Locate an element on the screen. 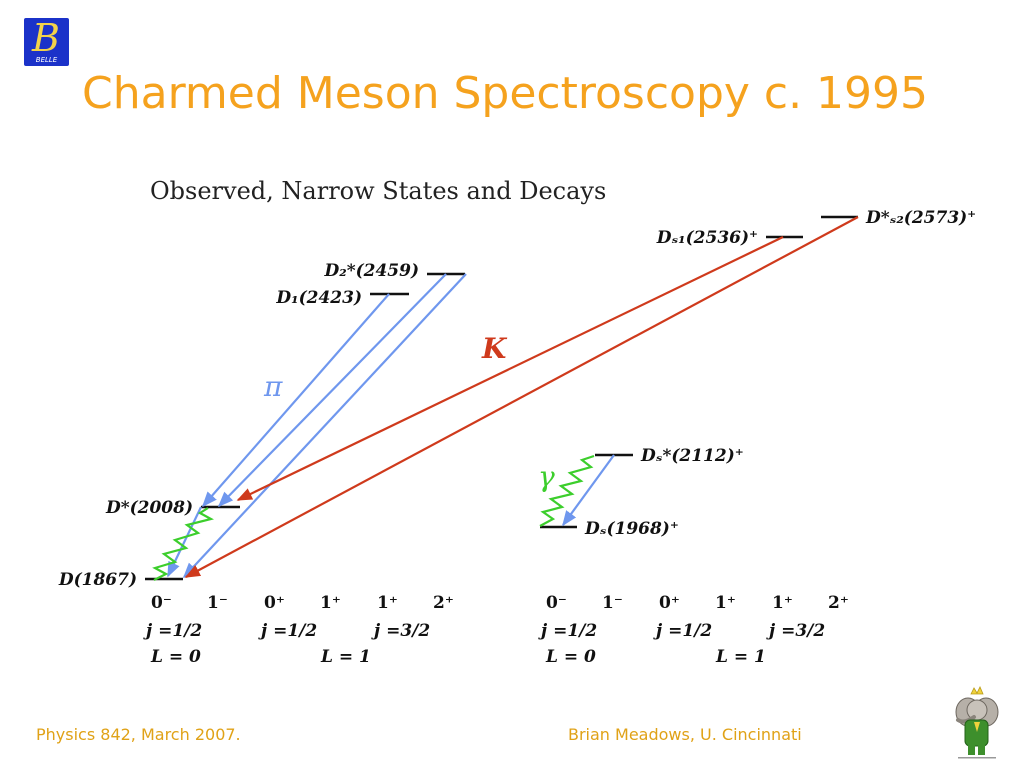 This screenshot has width=1024, height=768. diagram-heading: Observed, Narrow States and Decays is located at coordinates (378, 191).